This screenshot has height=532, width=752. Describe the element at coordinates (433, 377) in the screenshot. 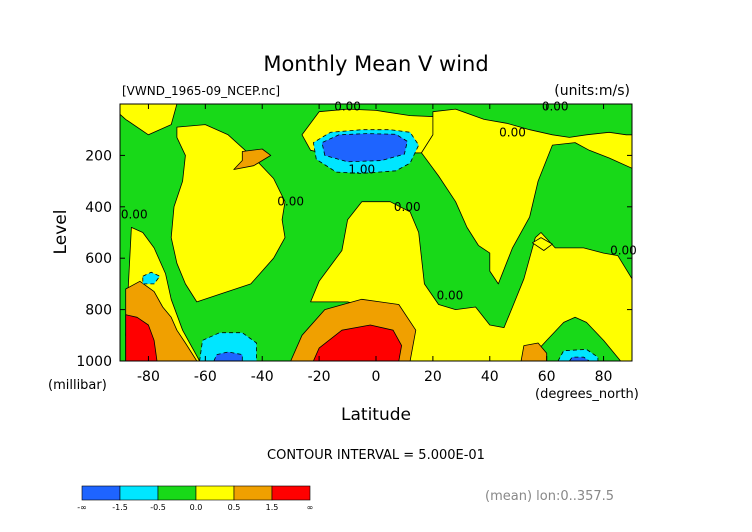

I see `x-tick-label: 20` at that location.